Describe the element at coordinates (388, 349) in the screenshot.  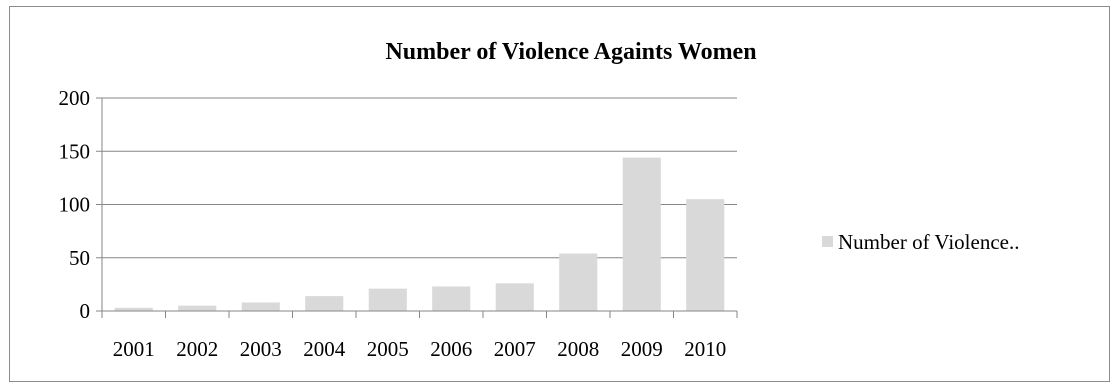
I see `x-tick-label: 2005` at that location.